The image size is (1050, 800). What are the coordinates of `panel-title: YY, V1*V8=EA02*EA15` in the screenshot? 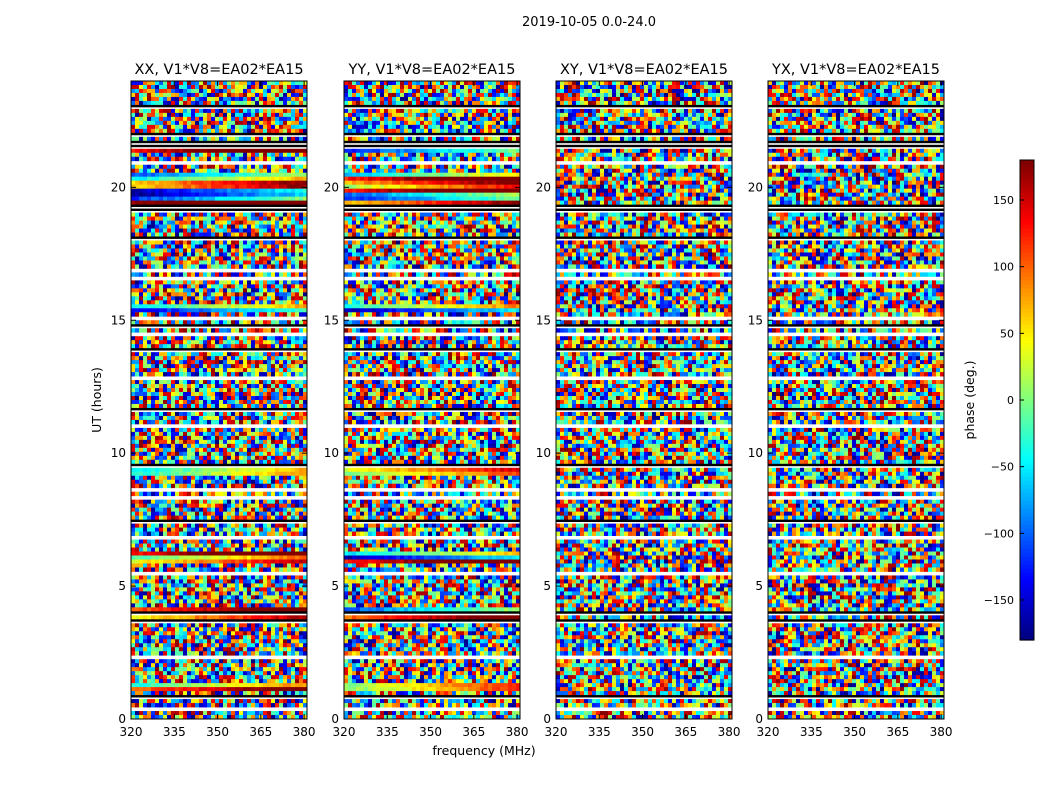 It's located at (432, 70).